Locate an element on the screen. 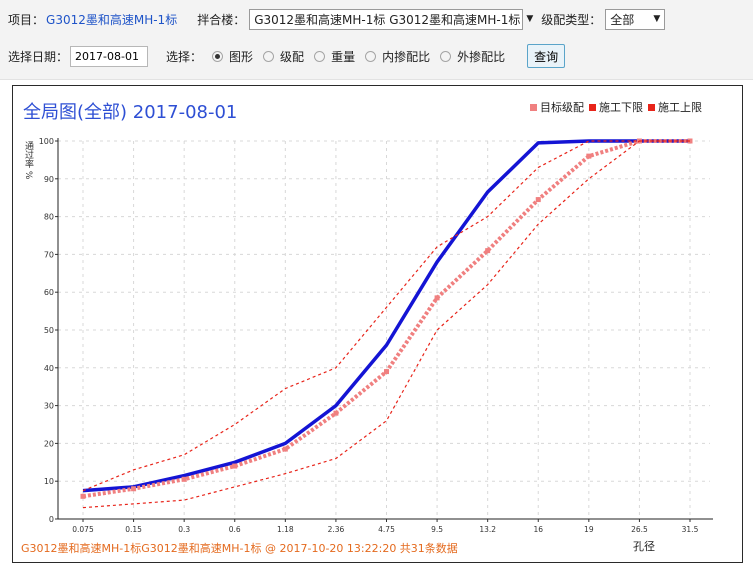 The height and width of the screenshot is (568, 753). x-tick-label: 16 is located at coordinates (538, 529).